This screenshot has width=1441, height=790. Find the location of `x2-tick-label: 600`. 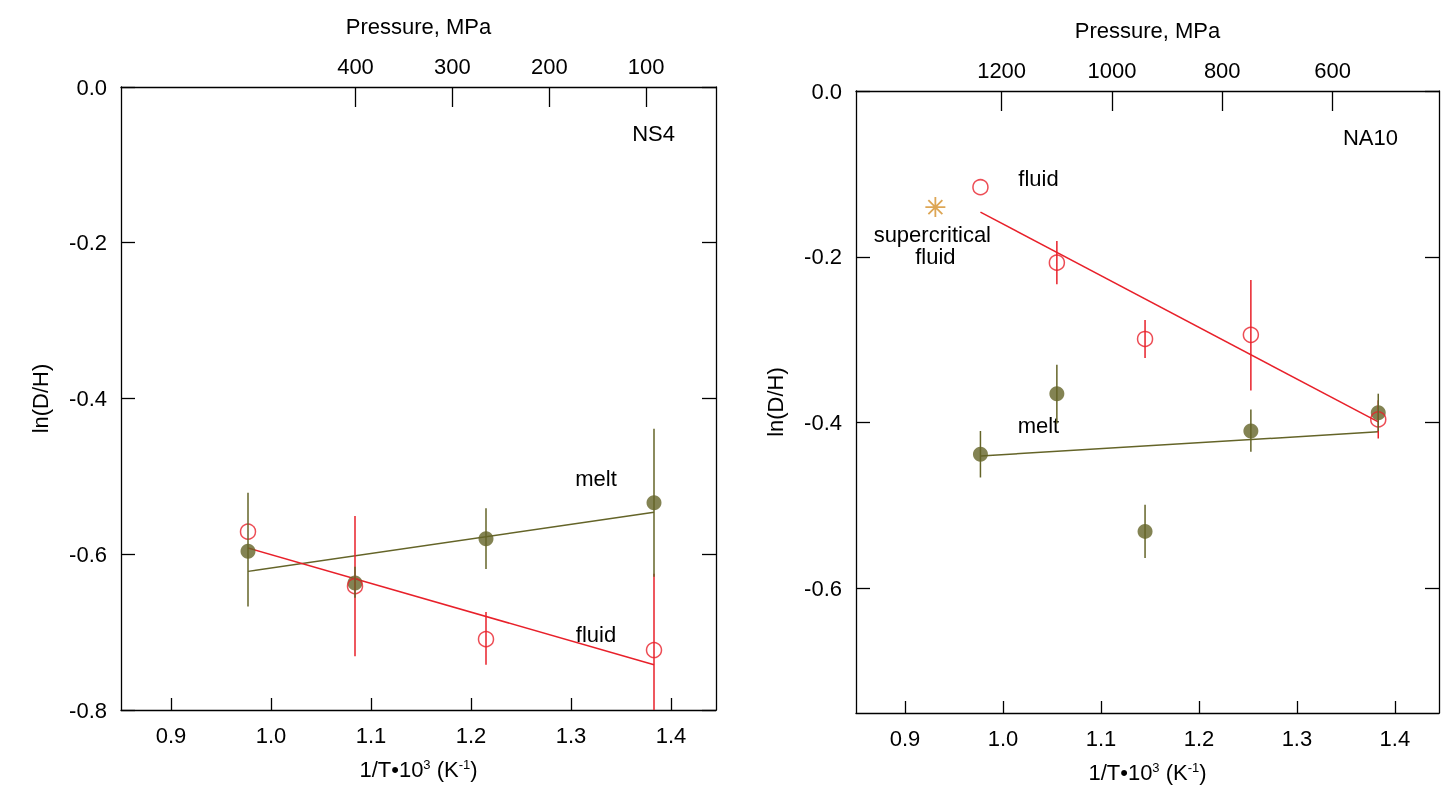

x2-tick-label: 600 is located at coordinates (1332, 70).